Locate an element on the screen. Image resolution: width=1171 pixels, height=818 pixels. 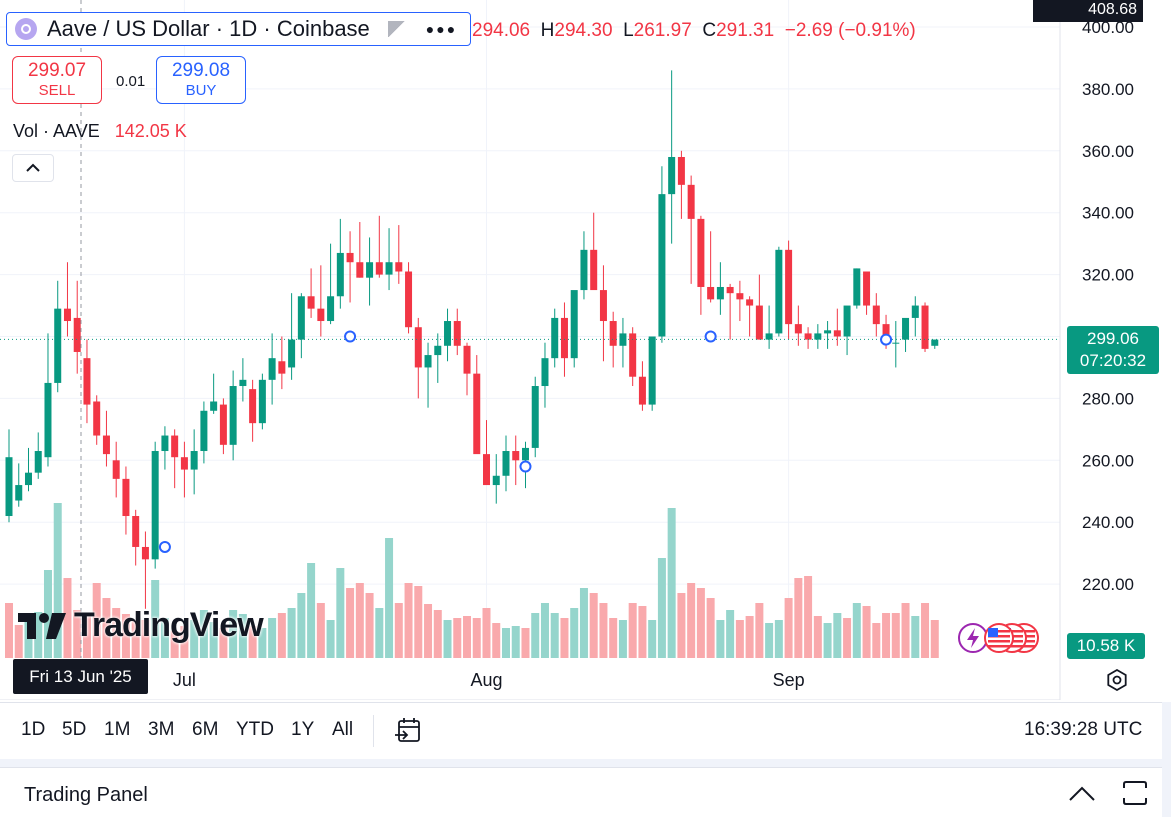
timeframe-ytd: YTD is located at coordinates (255, 729).